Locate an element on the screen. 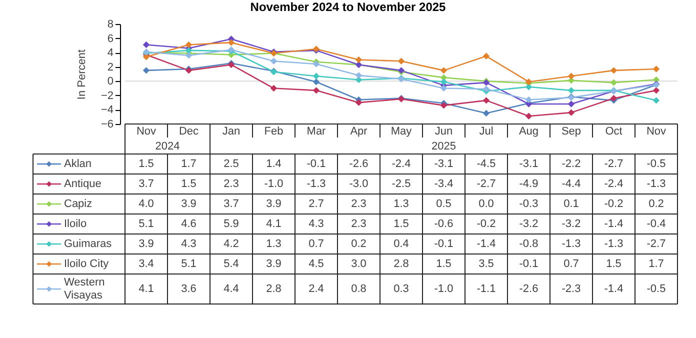 The image size is (696, 338). legend-label: Capiz is located at coordinates (78, 204).